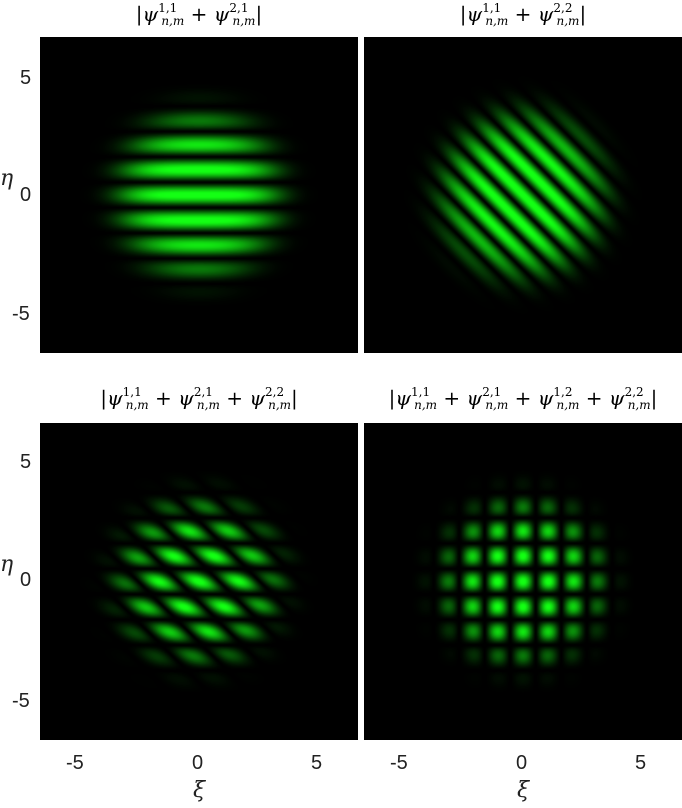  What do you see at coordinates (199, 398) in the screenshot?
I see `title-panel-3: |ψ1,1n,m + ψ2,1n,m + ψ2,2n,m|` at bounding box center [199, 398].